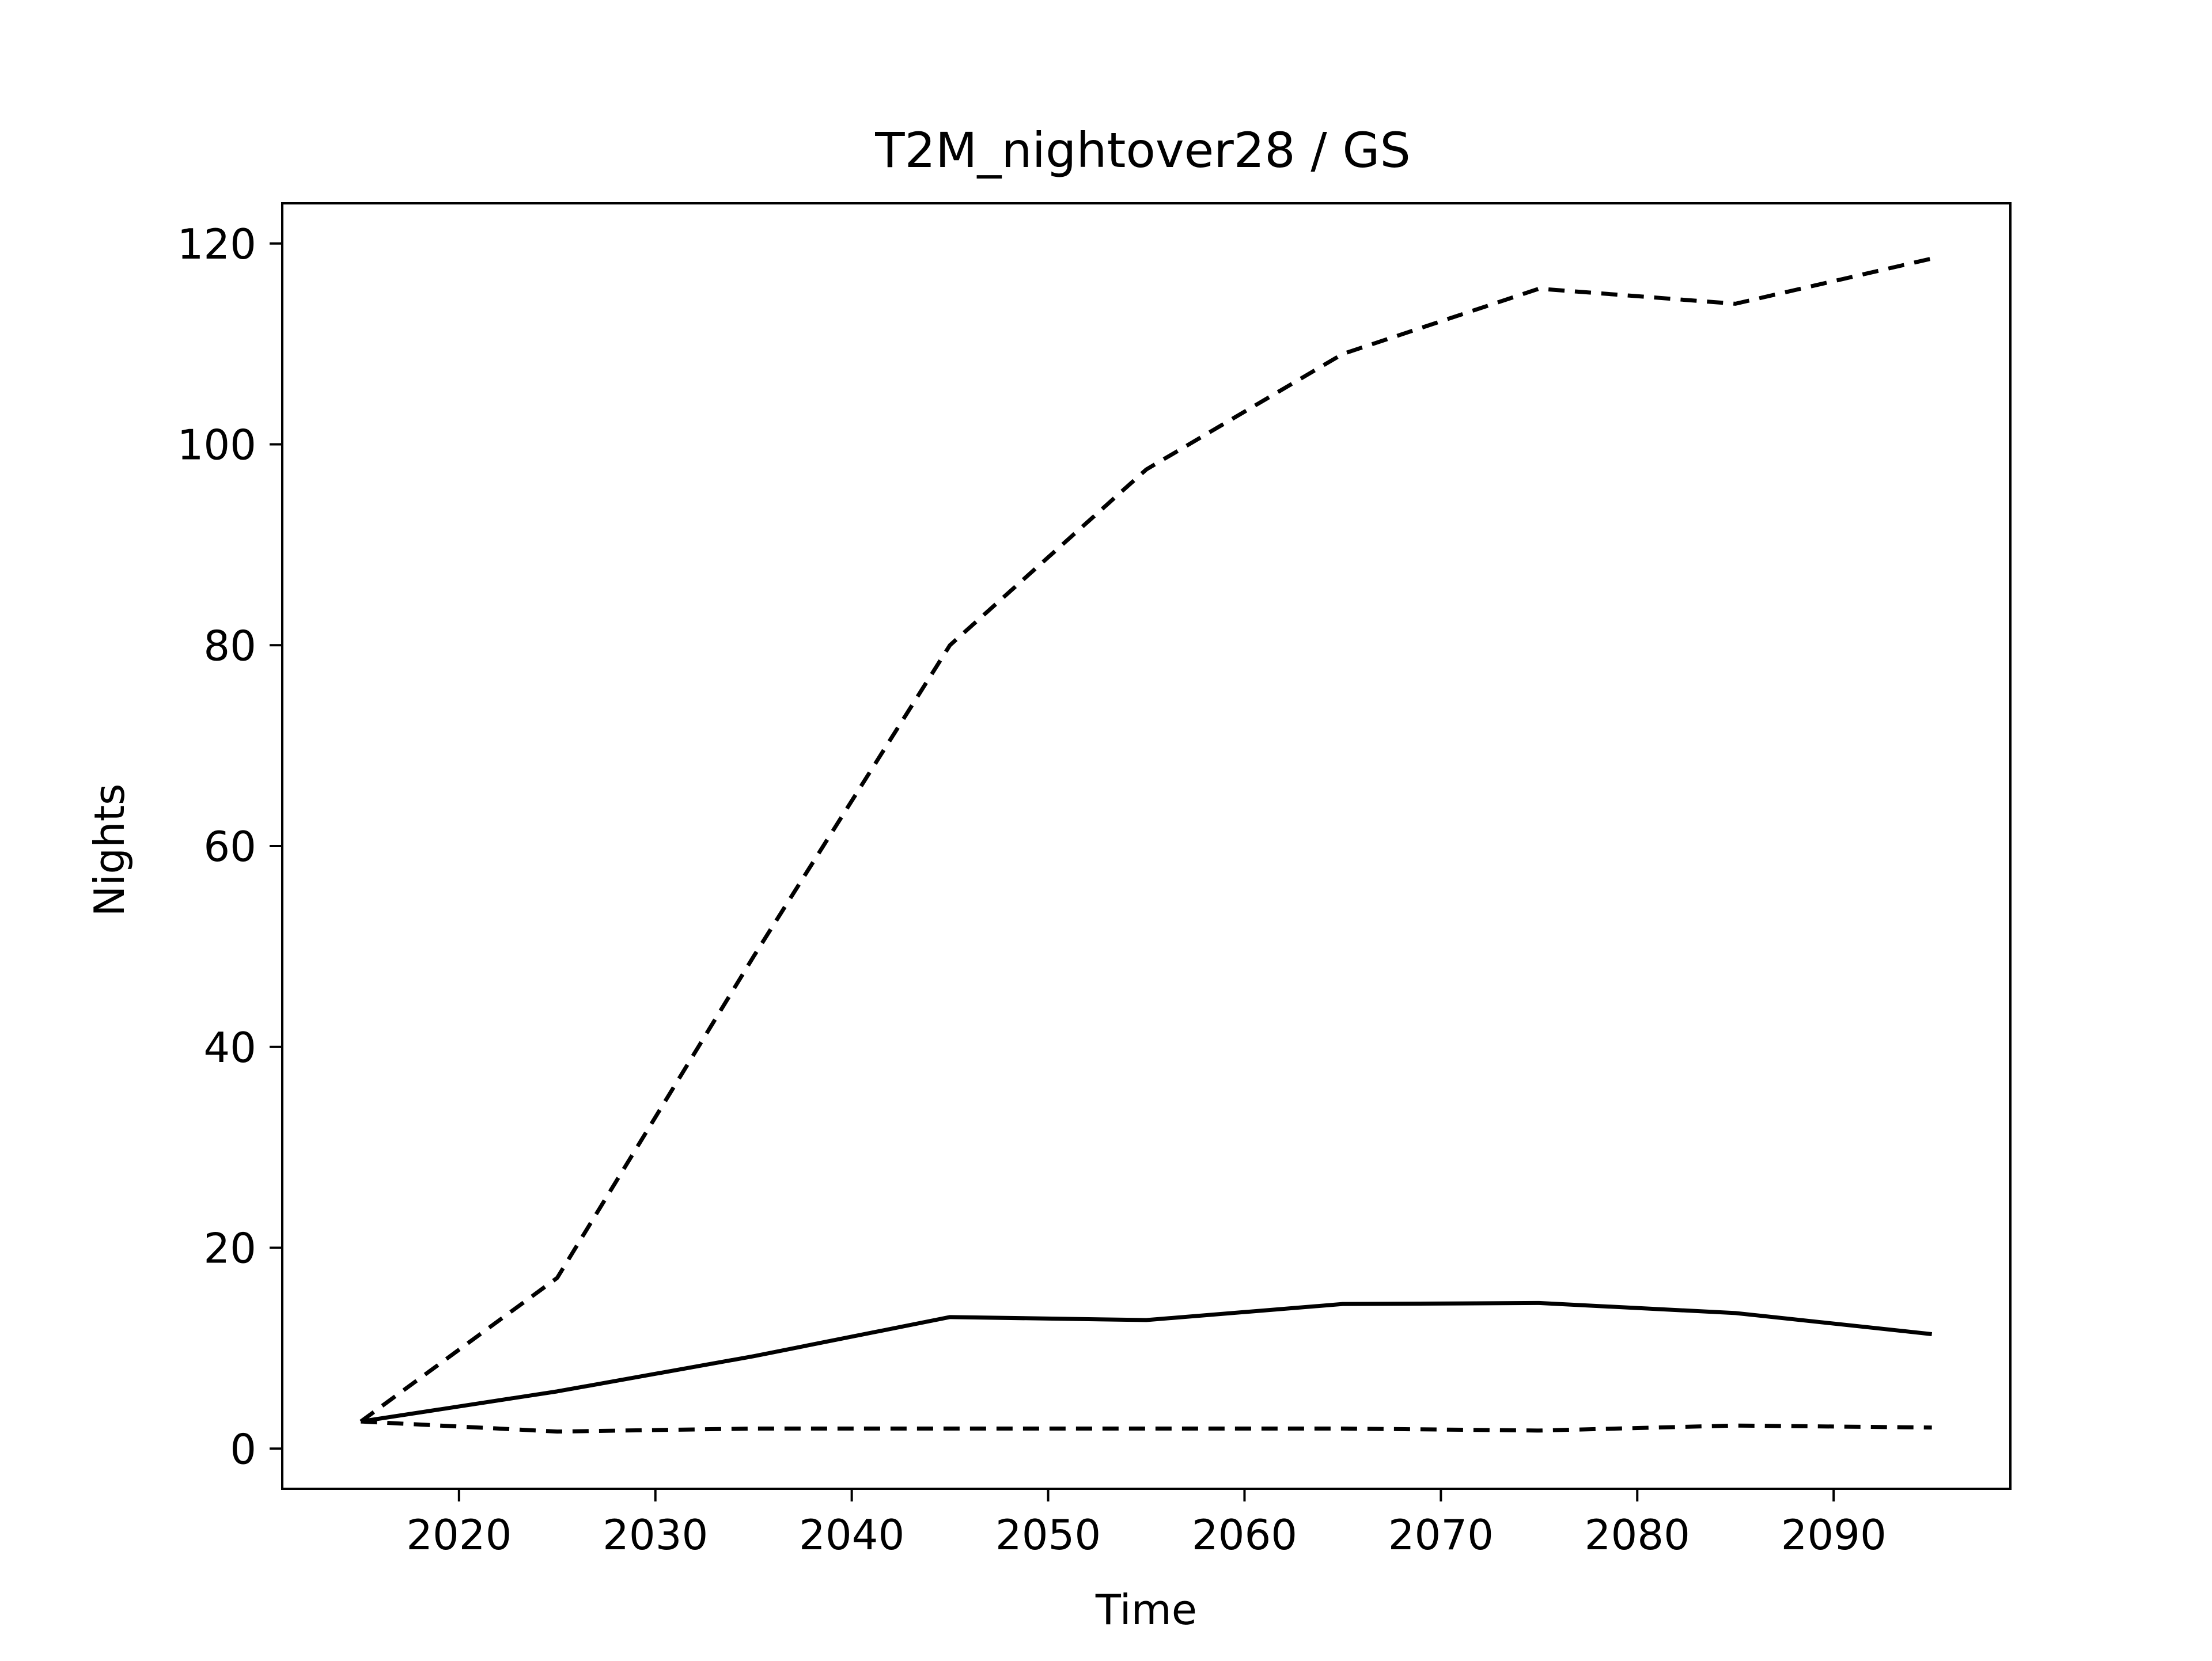 This screenshot has width=2212, height=1661. Describe the element at coordinates (1048, 1535) in the screenshot. I see `x-tick-label: 2050` at that location.